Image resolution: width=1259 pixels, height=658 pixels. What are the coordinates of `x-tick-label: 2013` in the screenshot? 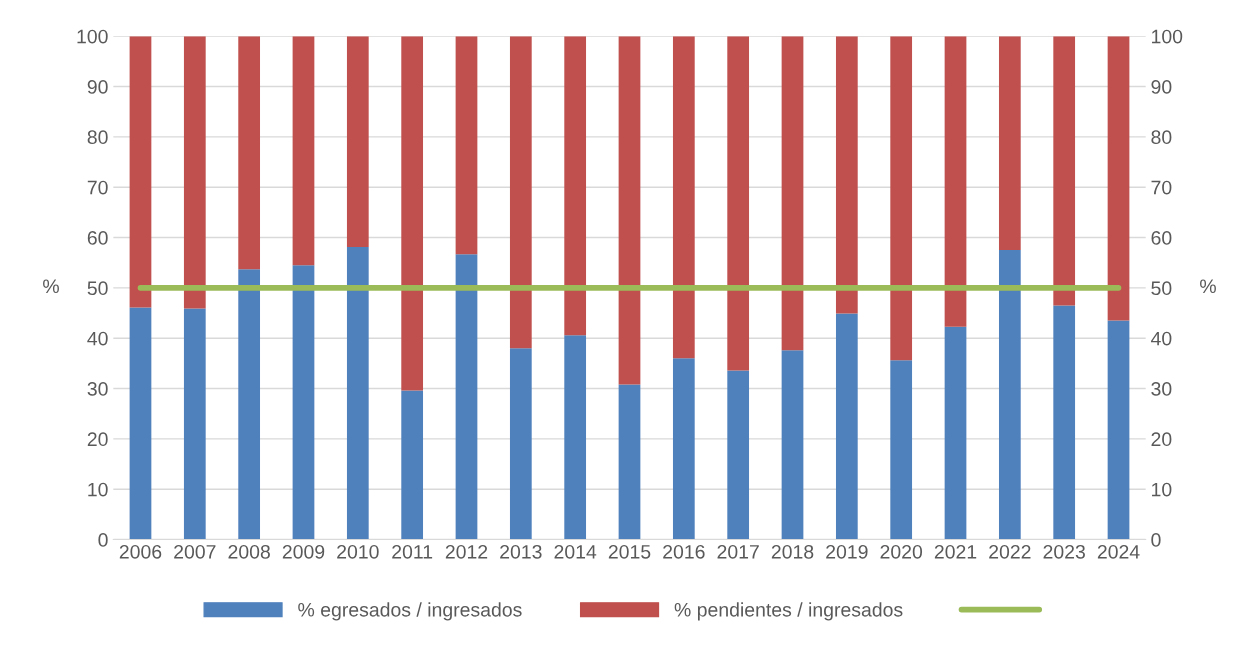 It's located at (521, 551).